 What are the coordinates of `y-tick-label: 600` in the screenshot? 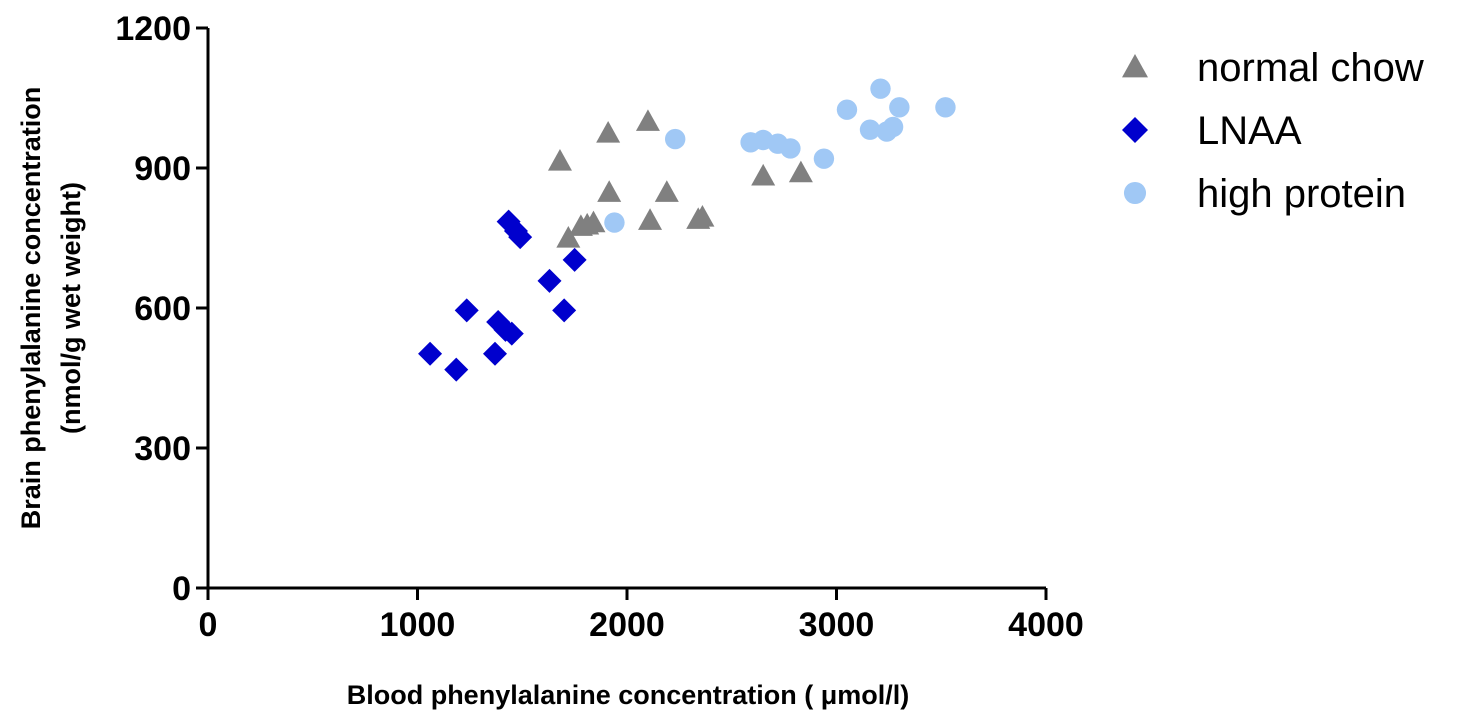 It's located at (162, 309).